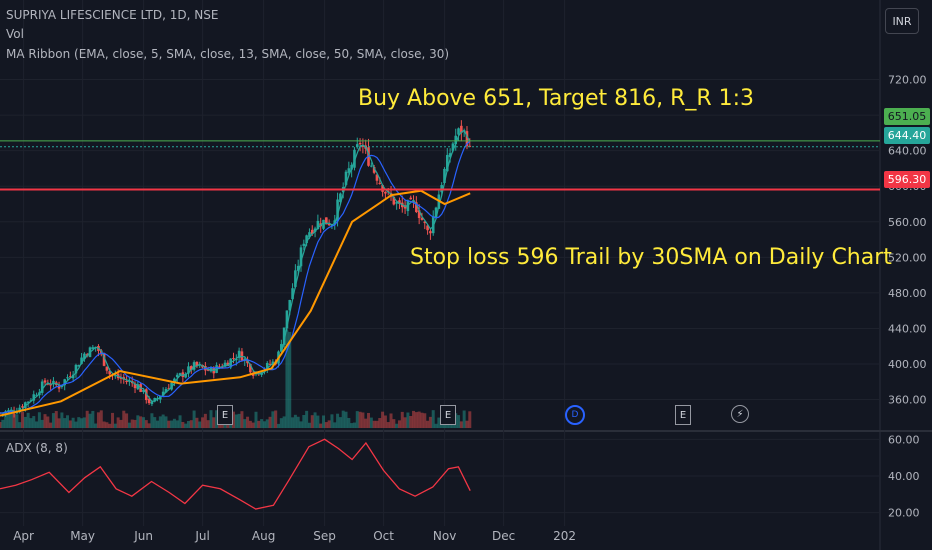  What do you see at coordinates (15, 34) in the screenshot?
I see `volume-legend: Vol` at bounding box center [15, 34].